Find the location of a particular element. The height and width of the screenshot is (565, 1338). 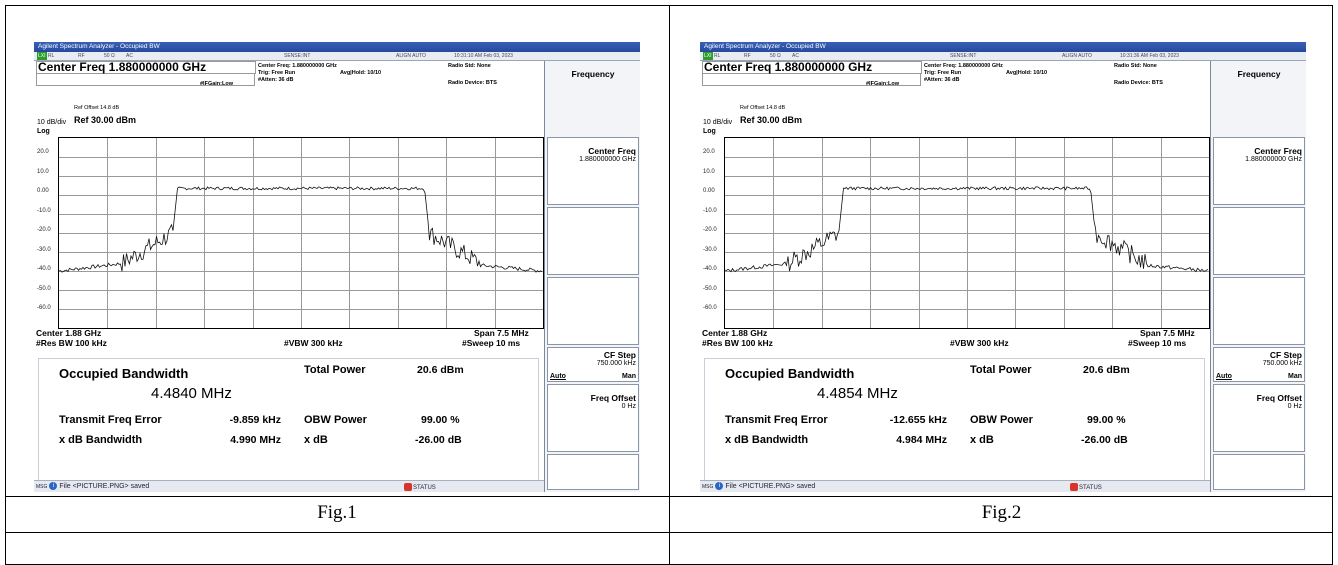

avg-hold: Avg|Hold: 10/10 is located at coordinates (361, 73).